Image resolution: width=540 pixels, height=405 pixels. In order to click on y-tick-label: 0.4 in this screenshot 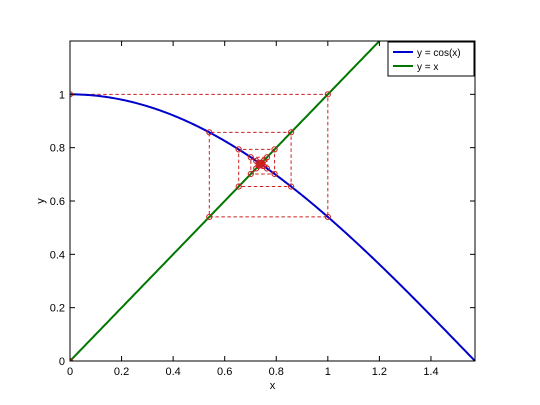, I will do `click(57, 255)`.